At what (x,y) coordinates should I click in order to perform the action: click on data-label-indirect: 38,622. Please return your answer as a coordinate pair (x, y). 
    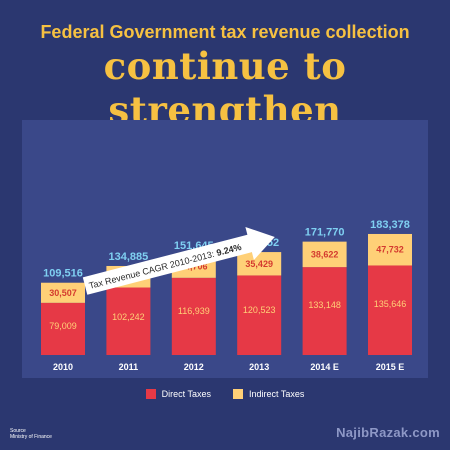
    Looking at the image, I should click on (325, 254).